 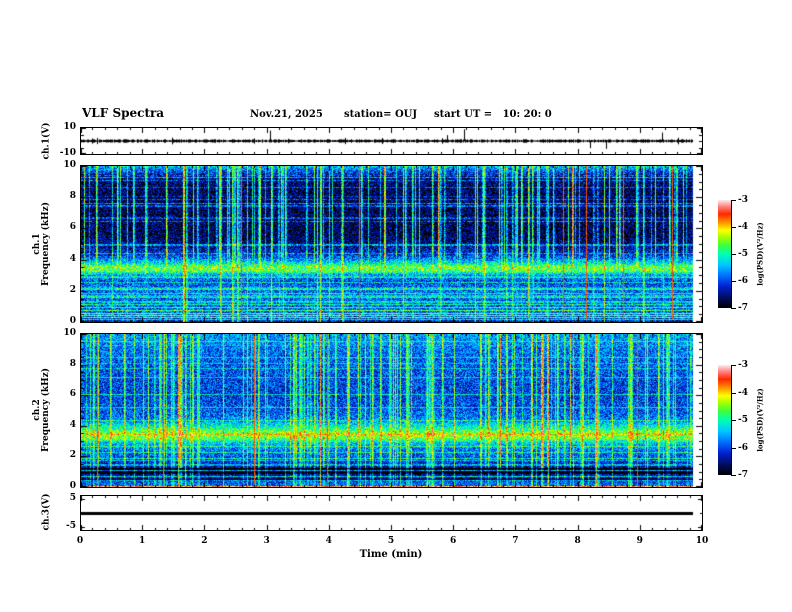 I want to click on ch1-spectrogram-ylabel: ch.1 Frequency (kHz), so click(x=41, y=244).